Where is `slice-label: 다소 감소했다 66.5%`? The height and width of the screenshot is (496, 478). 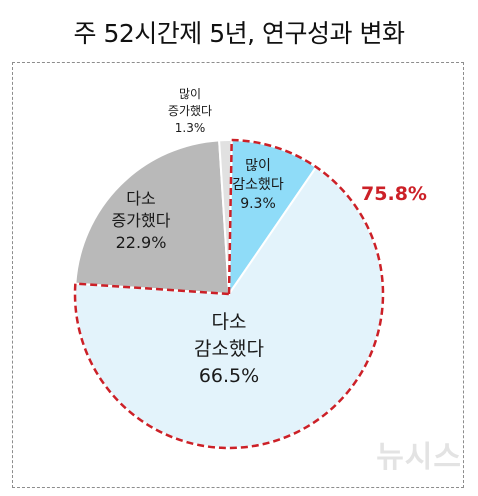
slice-label: 다소 감소했다 66.5% is located at coordinates (229, 349).